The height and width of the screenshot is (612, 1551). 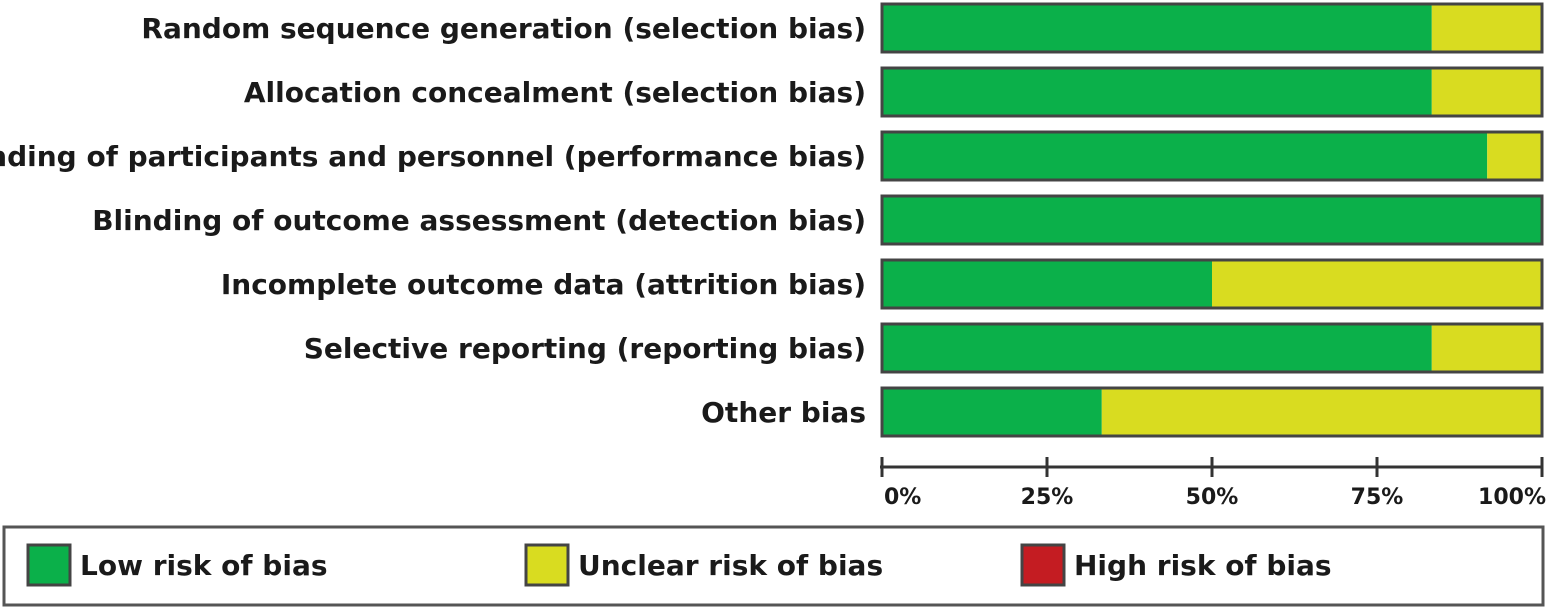 I want to click on x-tick-label: 100%, so click(x=1512, y=497).